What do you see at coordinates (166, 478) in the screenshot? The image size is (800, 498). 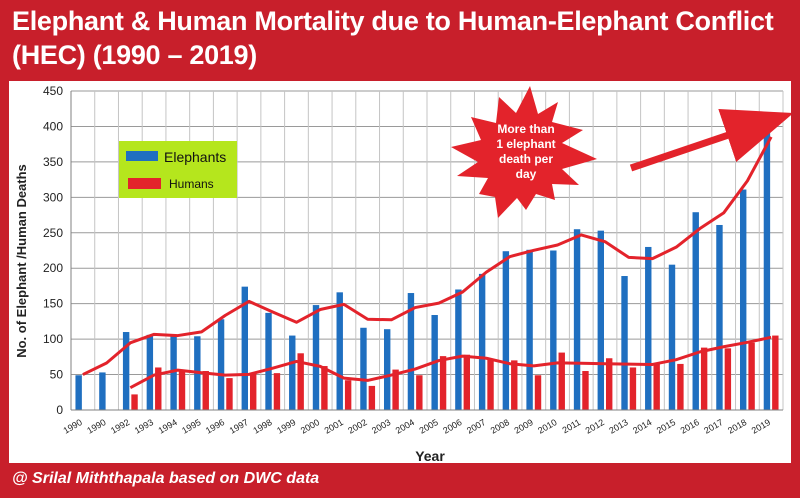 I see `source-credit: @ Srilal Miththapala based on DWC data` at bounding box center [166, 478].